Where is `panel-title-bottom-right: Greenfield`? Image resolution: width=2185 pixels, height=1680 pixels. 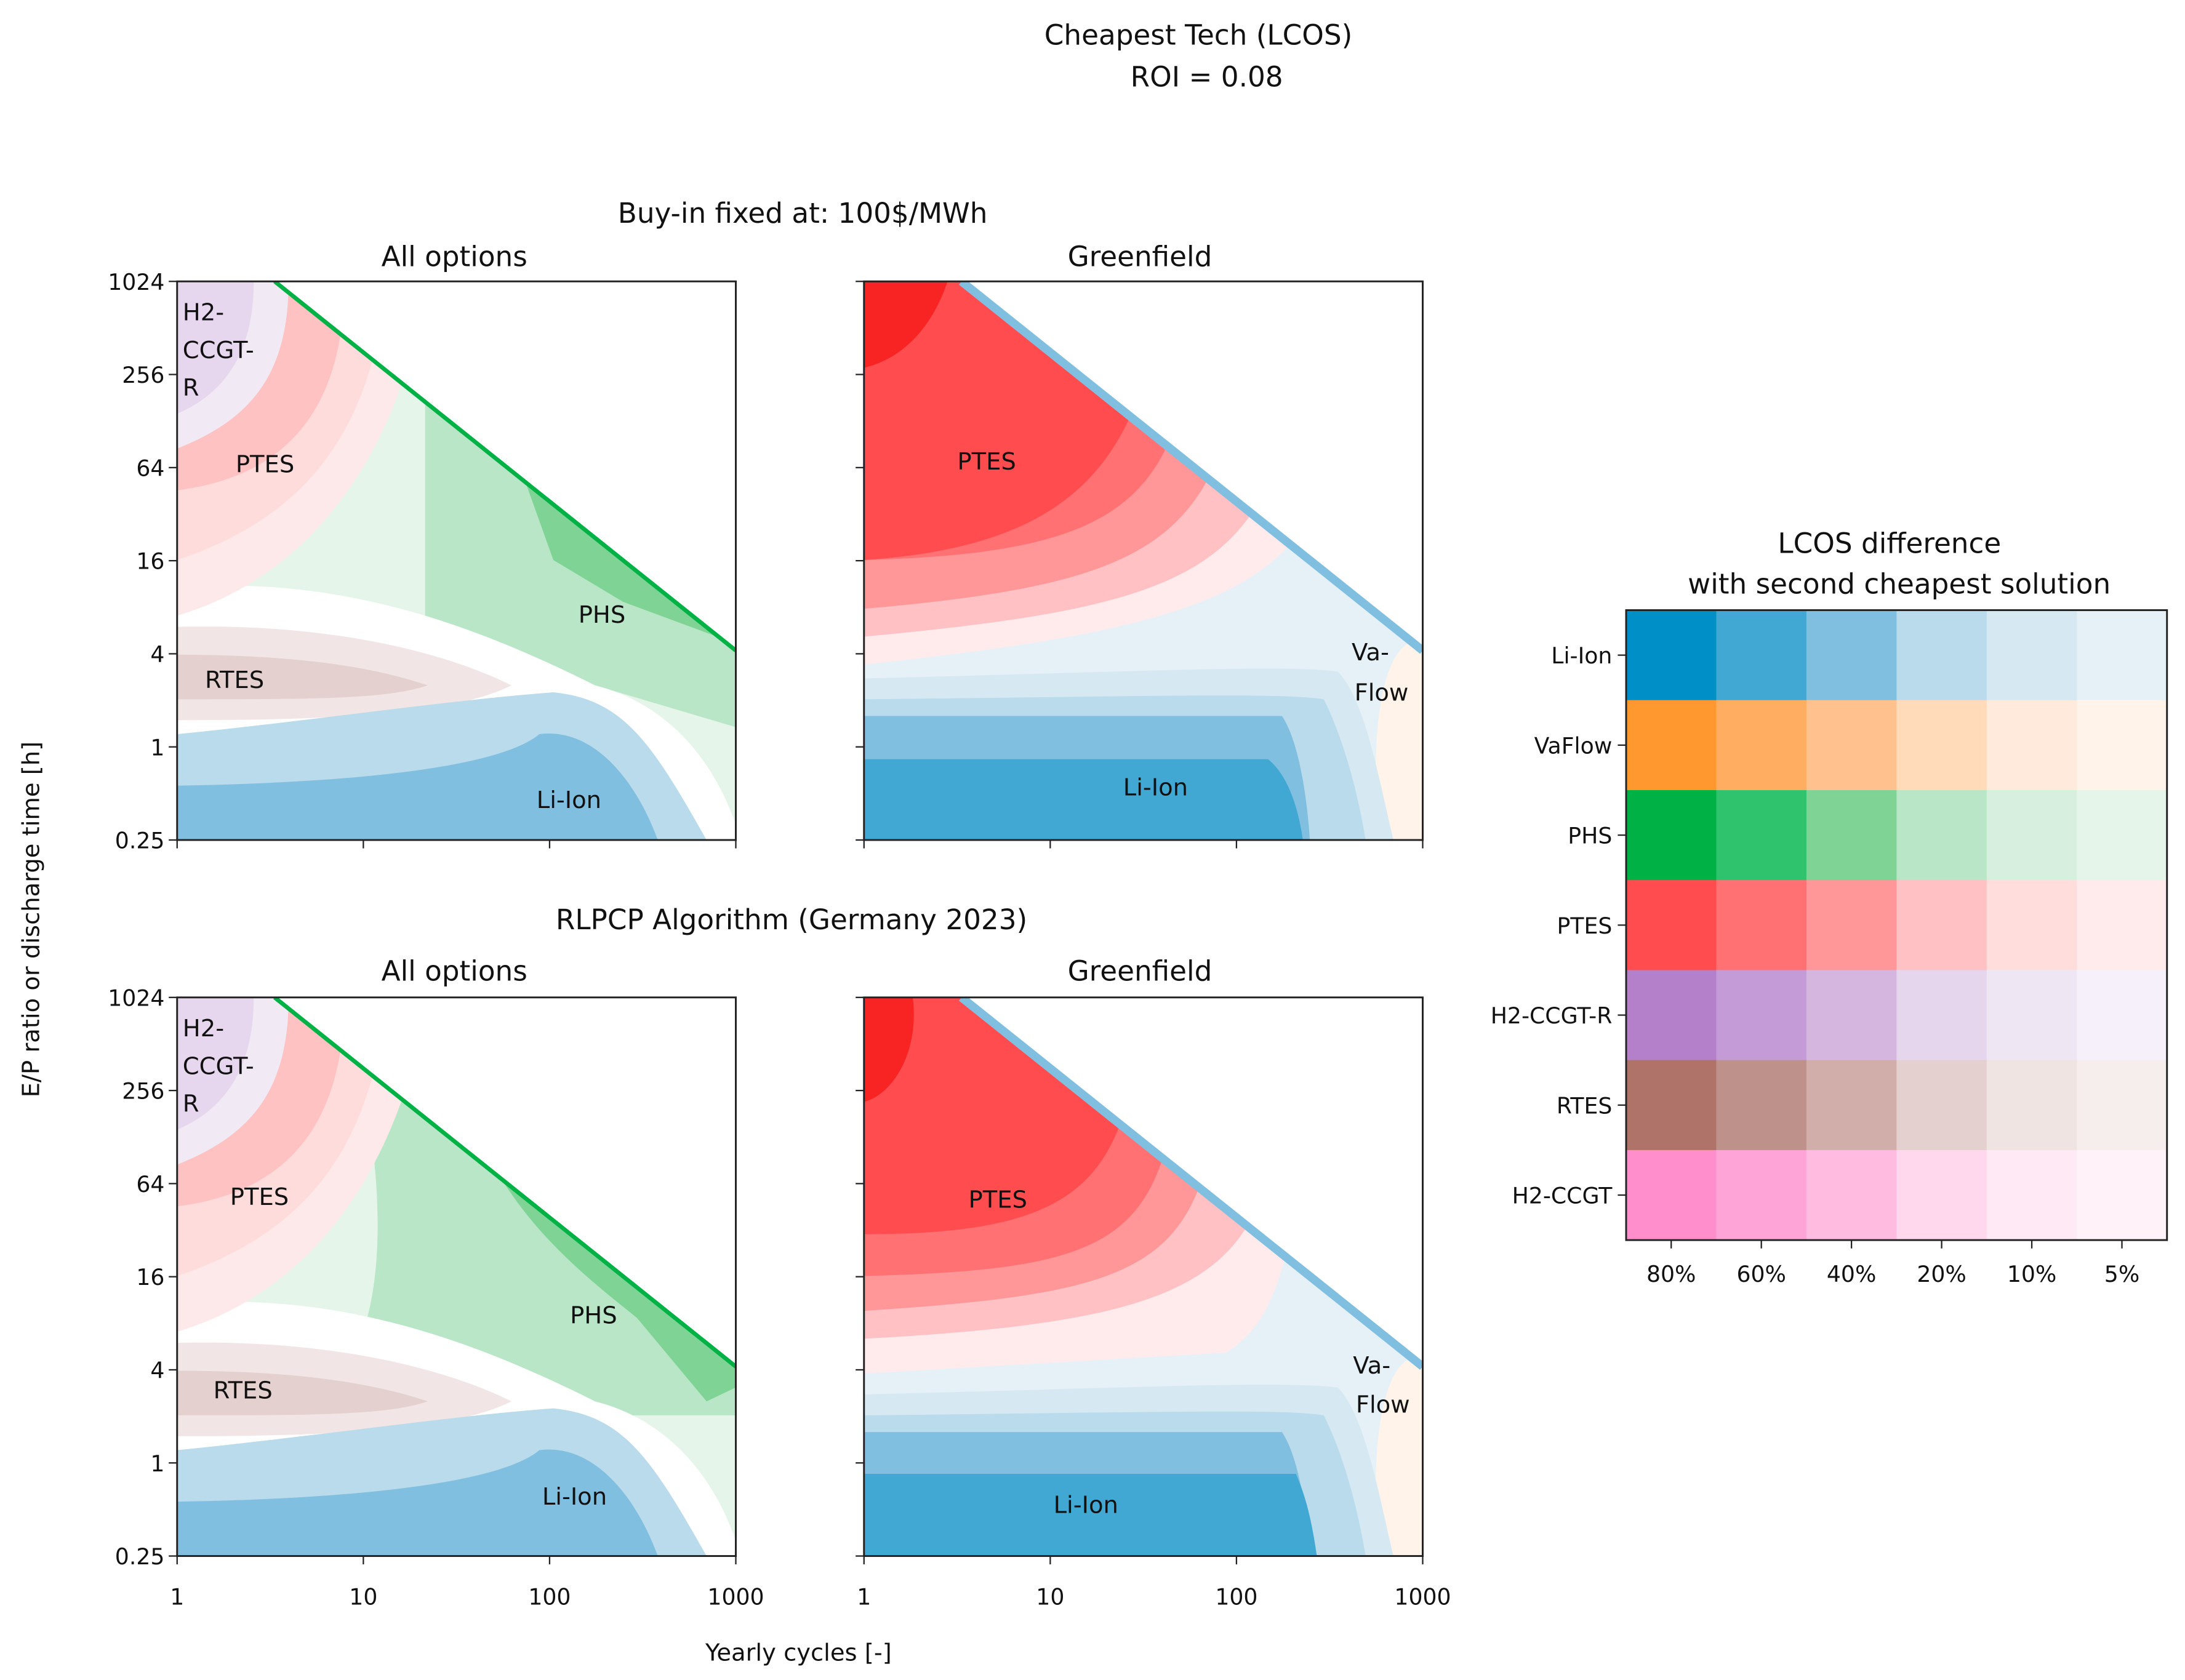 panel-title-bottom-right: Greenfield is located at coordinates (1140, 971).